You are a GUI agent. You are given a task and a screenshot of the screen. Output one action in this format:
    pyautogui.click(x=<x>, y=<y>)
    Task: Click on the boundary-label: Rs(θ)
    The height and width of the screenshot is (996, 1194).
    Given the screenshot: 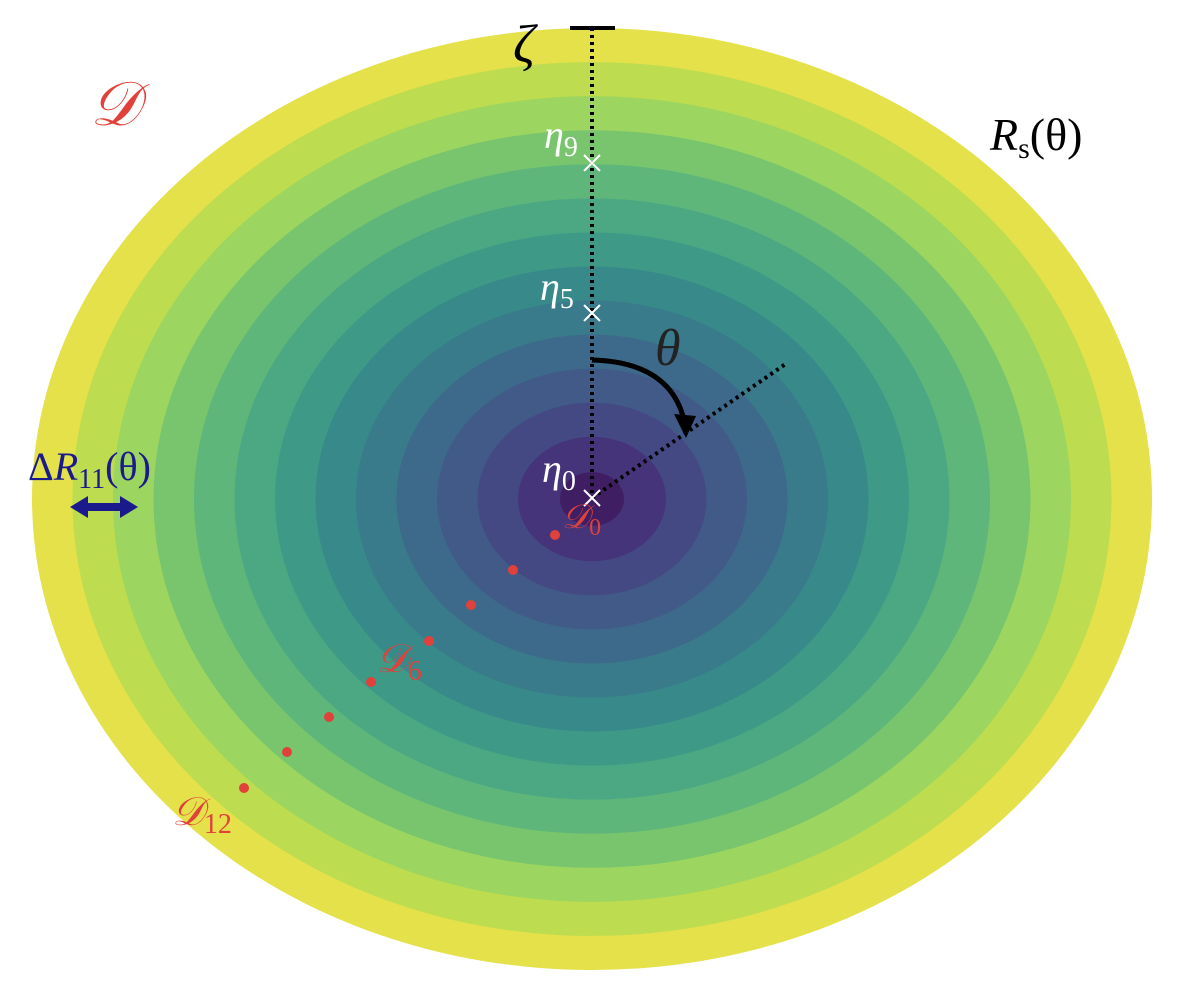 What is the action you would take?
    pyautogui.click(x=1035, y=137)
    